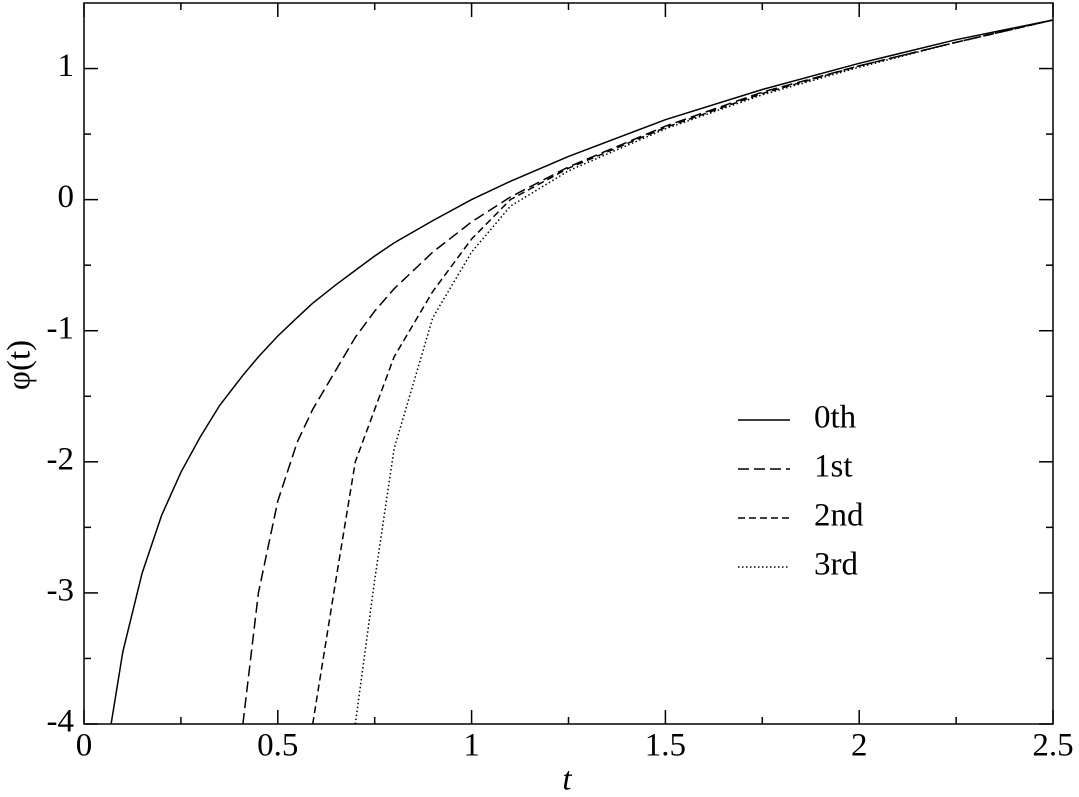  I want to click on x-tick-label: 1, so click(471, 746).